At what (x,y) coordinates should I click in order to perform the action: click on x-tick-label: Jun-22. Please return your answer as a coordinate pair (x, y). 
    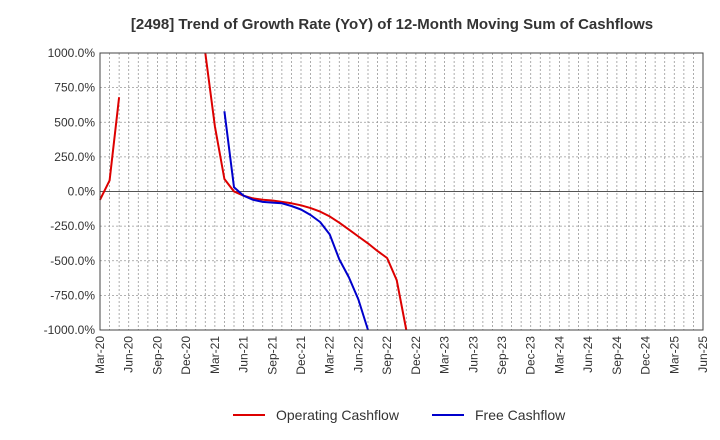
    Looking at the image, I should click on (358, 354).